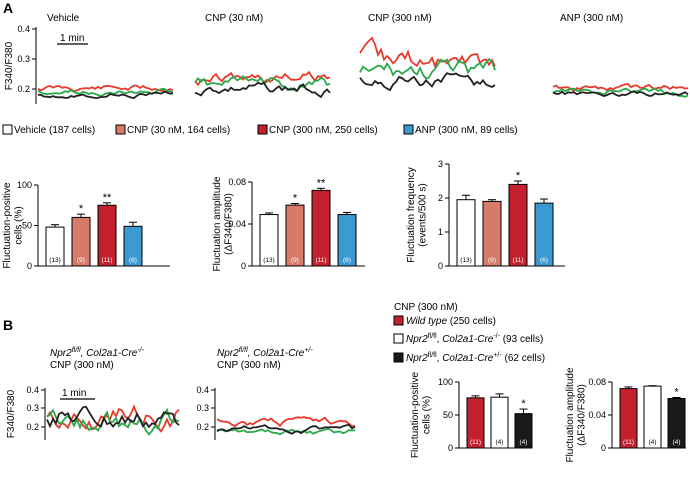  Describe the element at coordinates (8, 325) in the screenshot. I see `panel-b-label: B` at that location.